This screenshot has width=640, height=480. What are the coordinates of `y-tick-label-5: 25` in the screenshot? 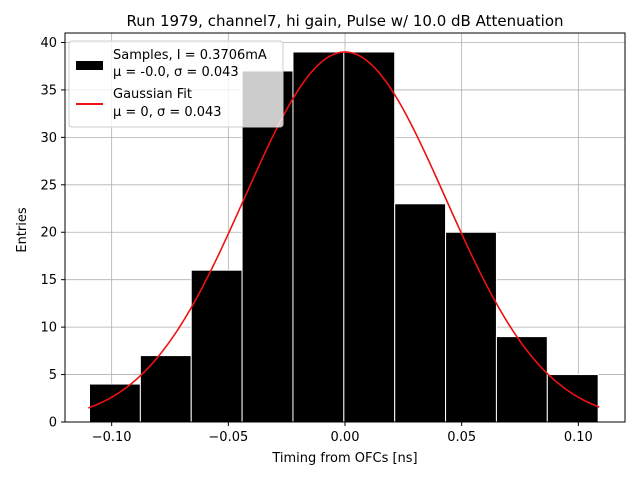 It's located at (48, 185).